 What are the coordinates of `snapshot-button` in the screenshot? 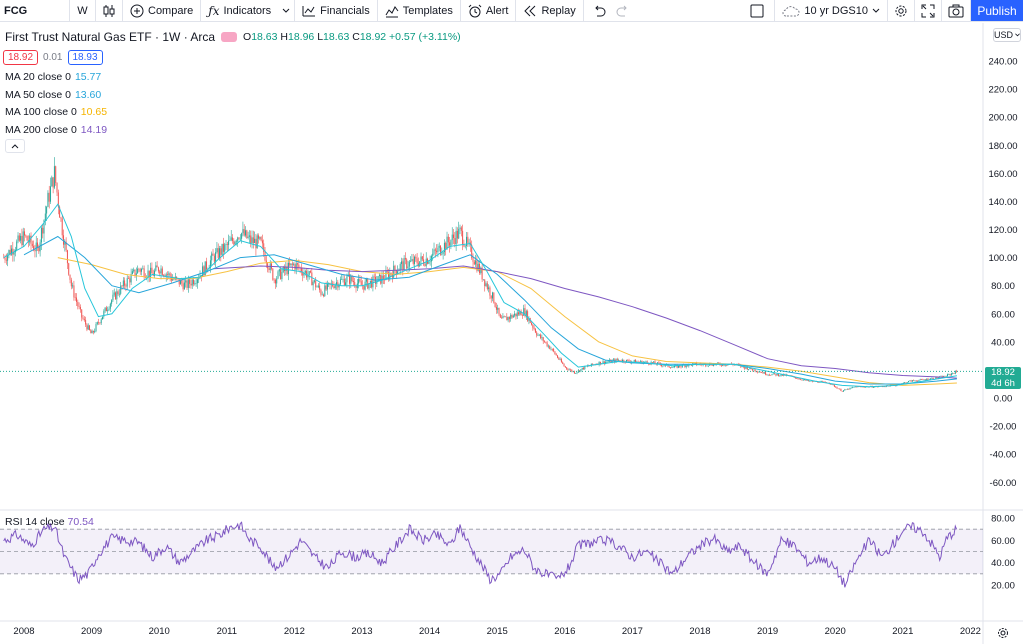 It's located at (956, 10).